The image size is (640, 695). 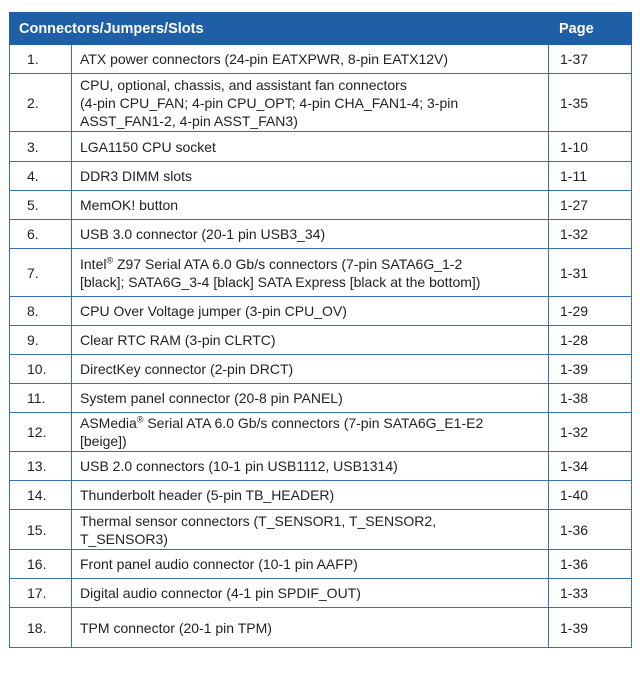 What do you see at coordinates (40, 340) in the screenshot?
I see `row-number: 9.` at bounding box center [40, 340].